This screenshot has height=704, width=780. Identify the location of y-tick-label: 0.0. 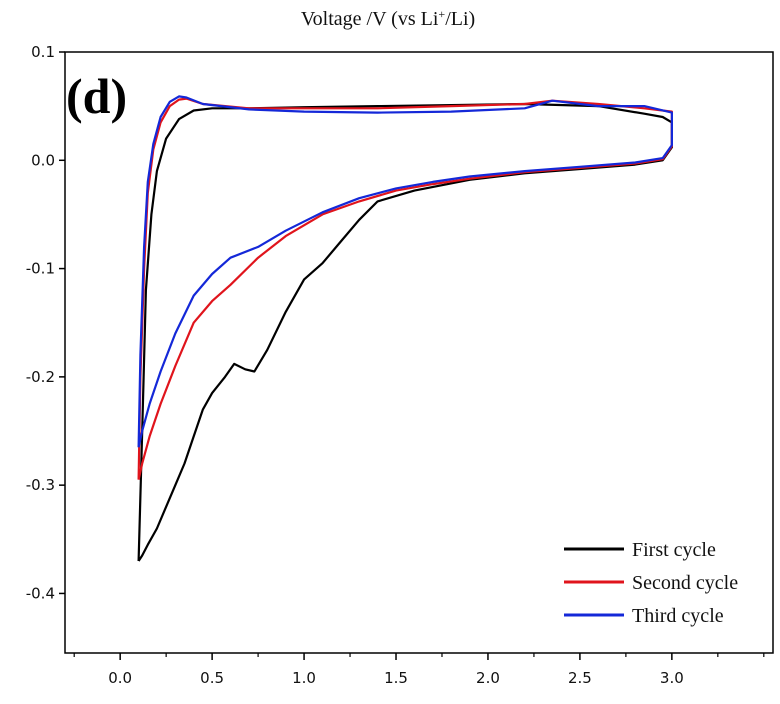
(43, 160).